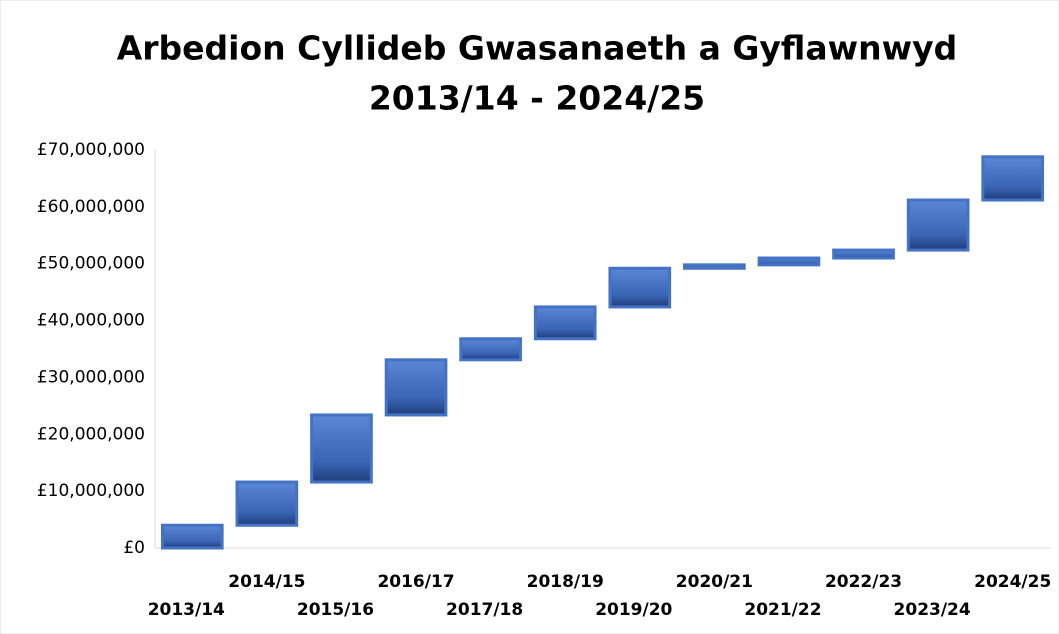 This screenshot has width=1059, height=634. What do you see at coordinates (91, 207) in the screenshot?
I see `y-tick-label: £60,000,000` at bounding box center [91, 207].